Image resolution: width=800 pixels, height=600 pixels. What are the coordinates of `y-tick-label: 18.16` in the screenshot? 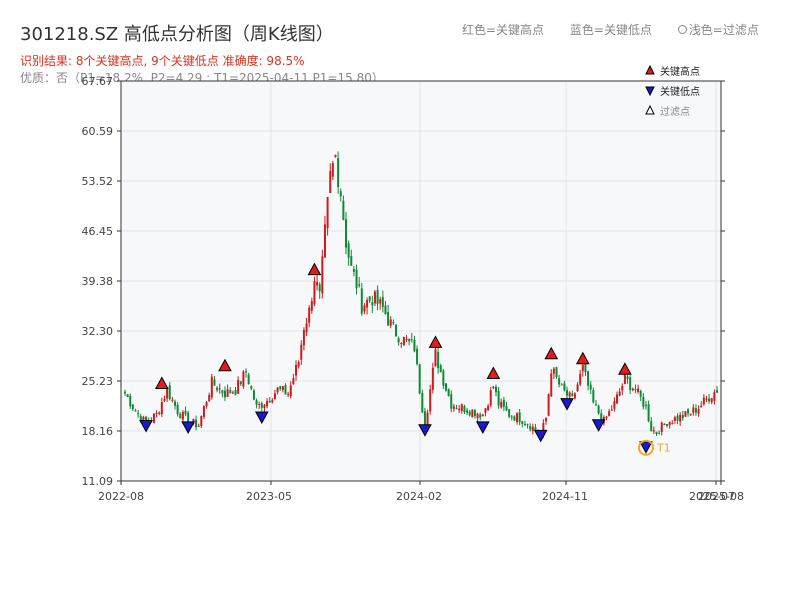 It's located at (98, 431).